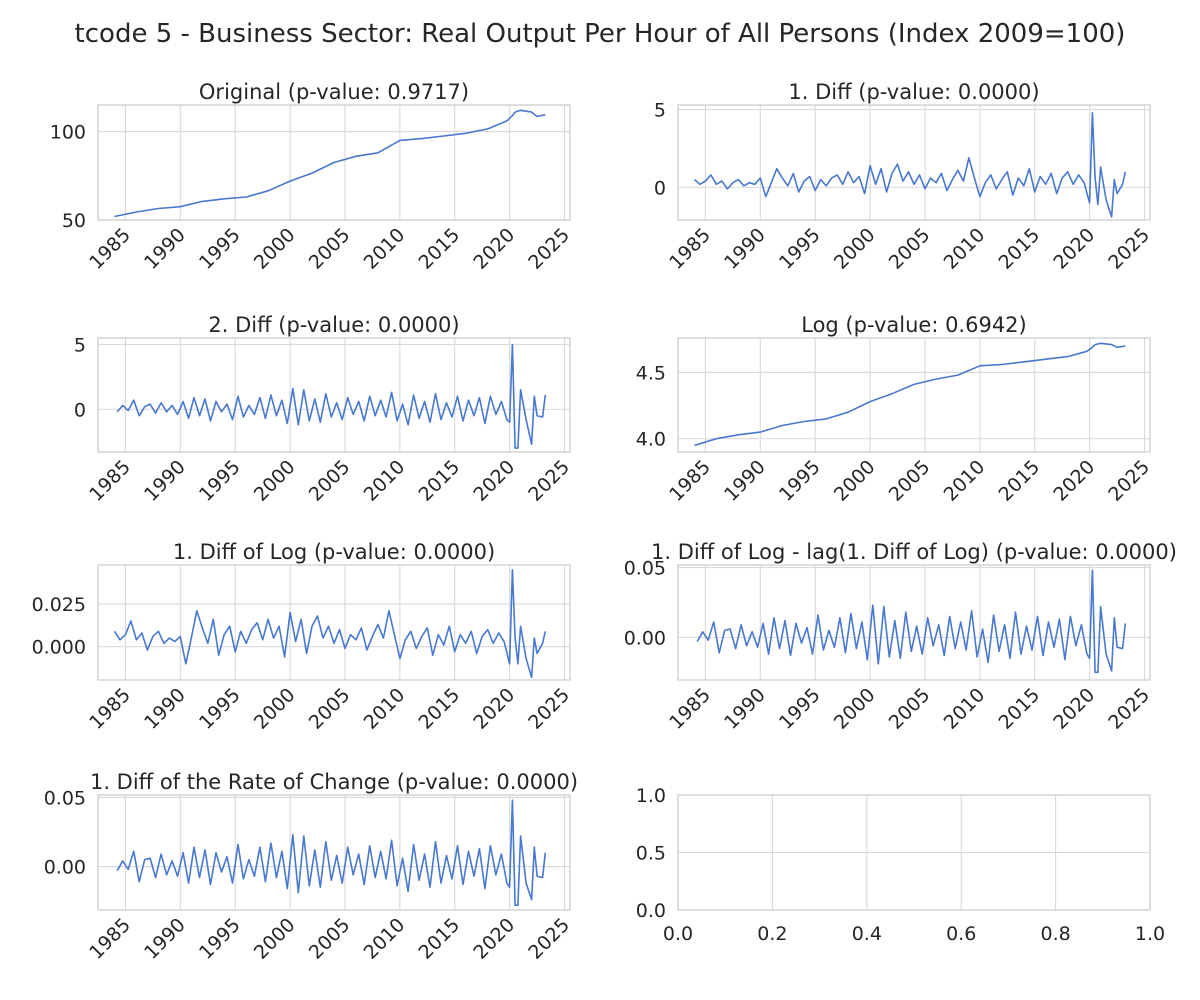  I want to click on x-tick-label: 0.2, so click(772, 934).